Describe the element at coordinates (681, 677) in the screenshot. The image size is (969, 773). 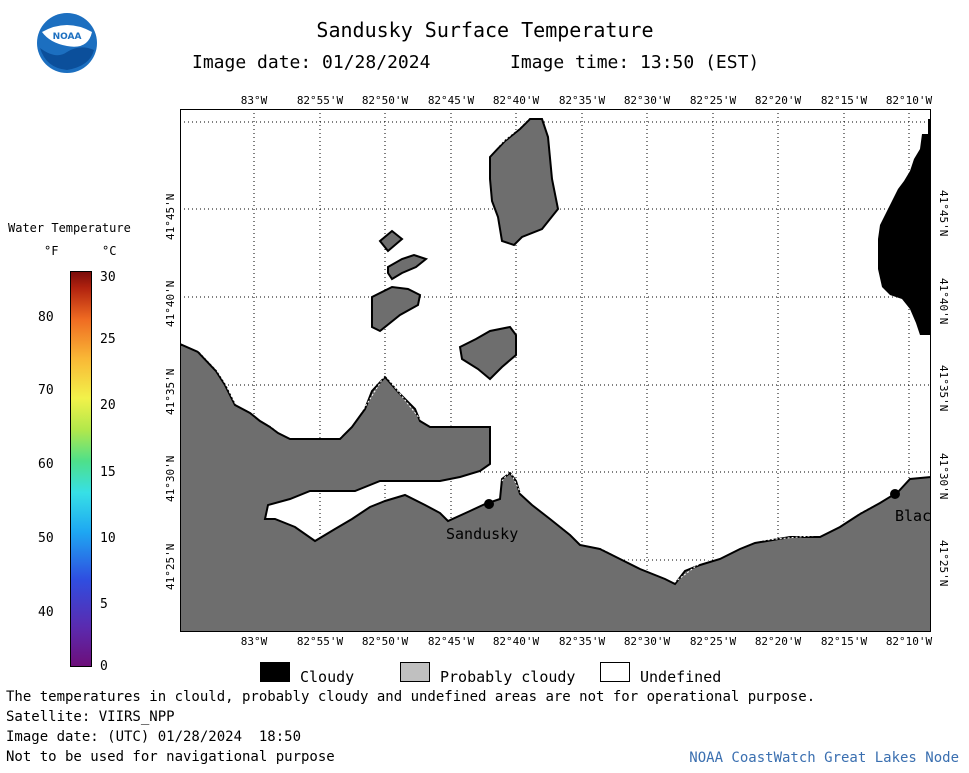
I see `legend-label-undefined: Undefined` at that location.